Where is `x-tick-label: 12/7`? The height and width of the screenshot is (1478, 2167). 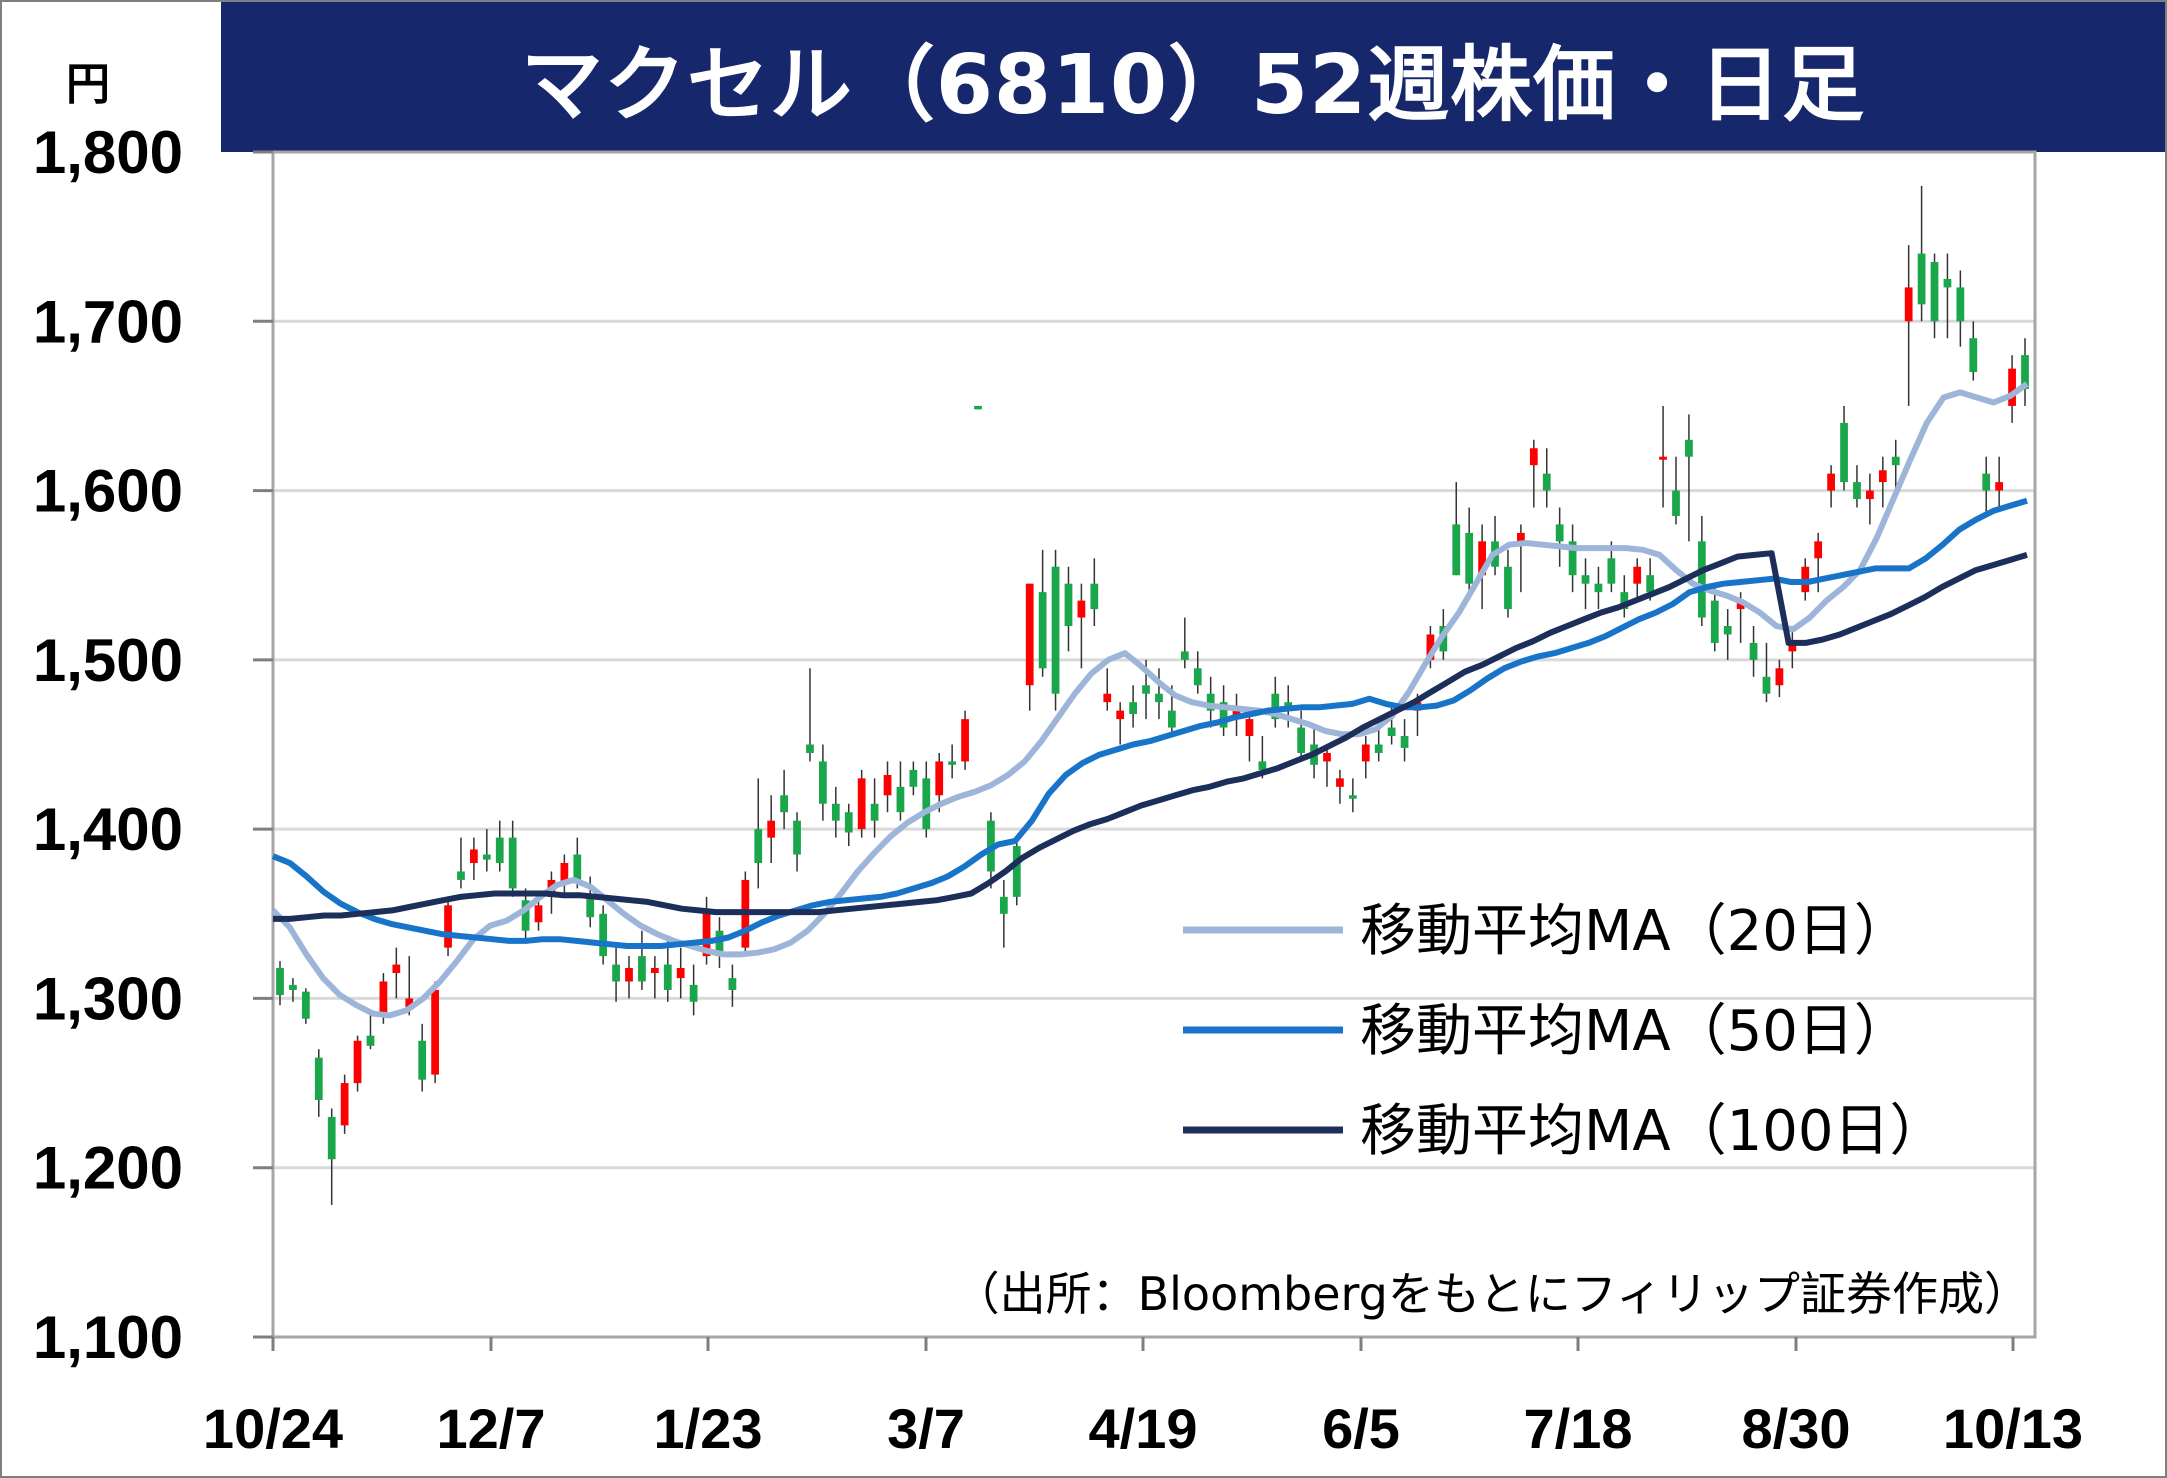
x-tick-label: 12/7 is located at coordinates (491, 1428).